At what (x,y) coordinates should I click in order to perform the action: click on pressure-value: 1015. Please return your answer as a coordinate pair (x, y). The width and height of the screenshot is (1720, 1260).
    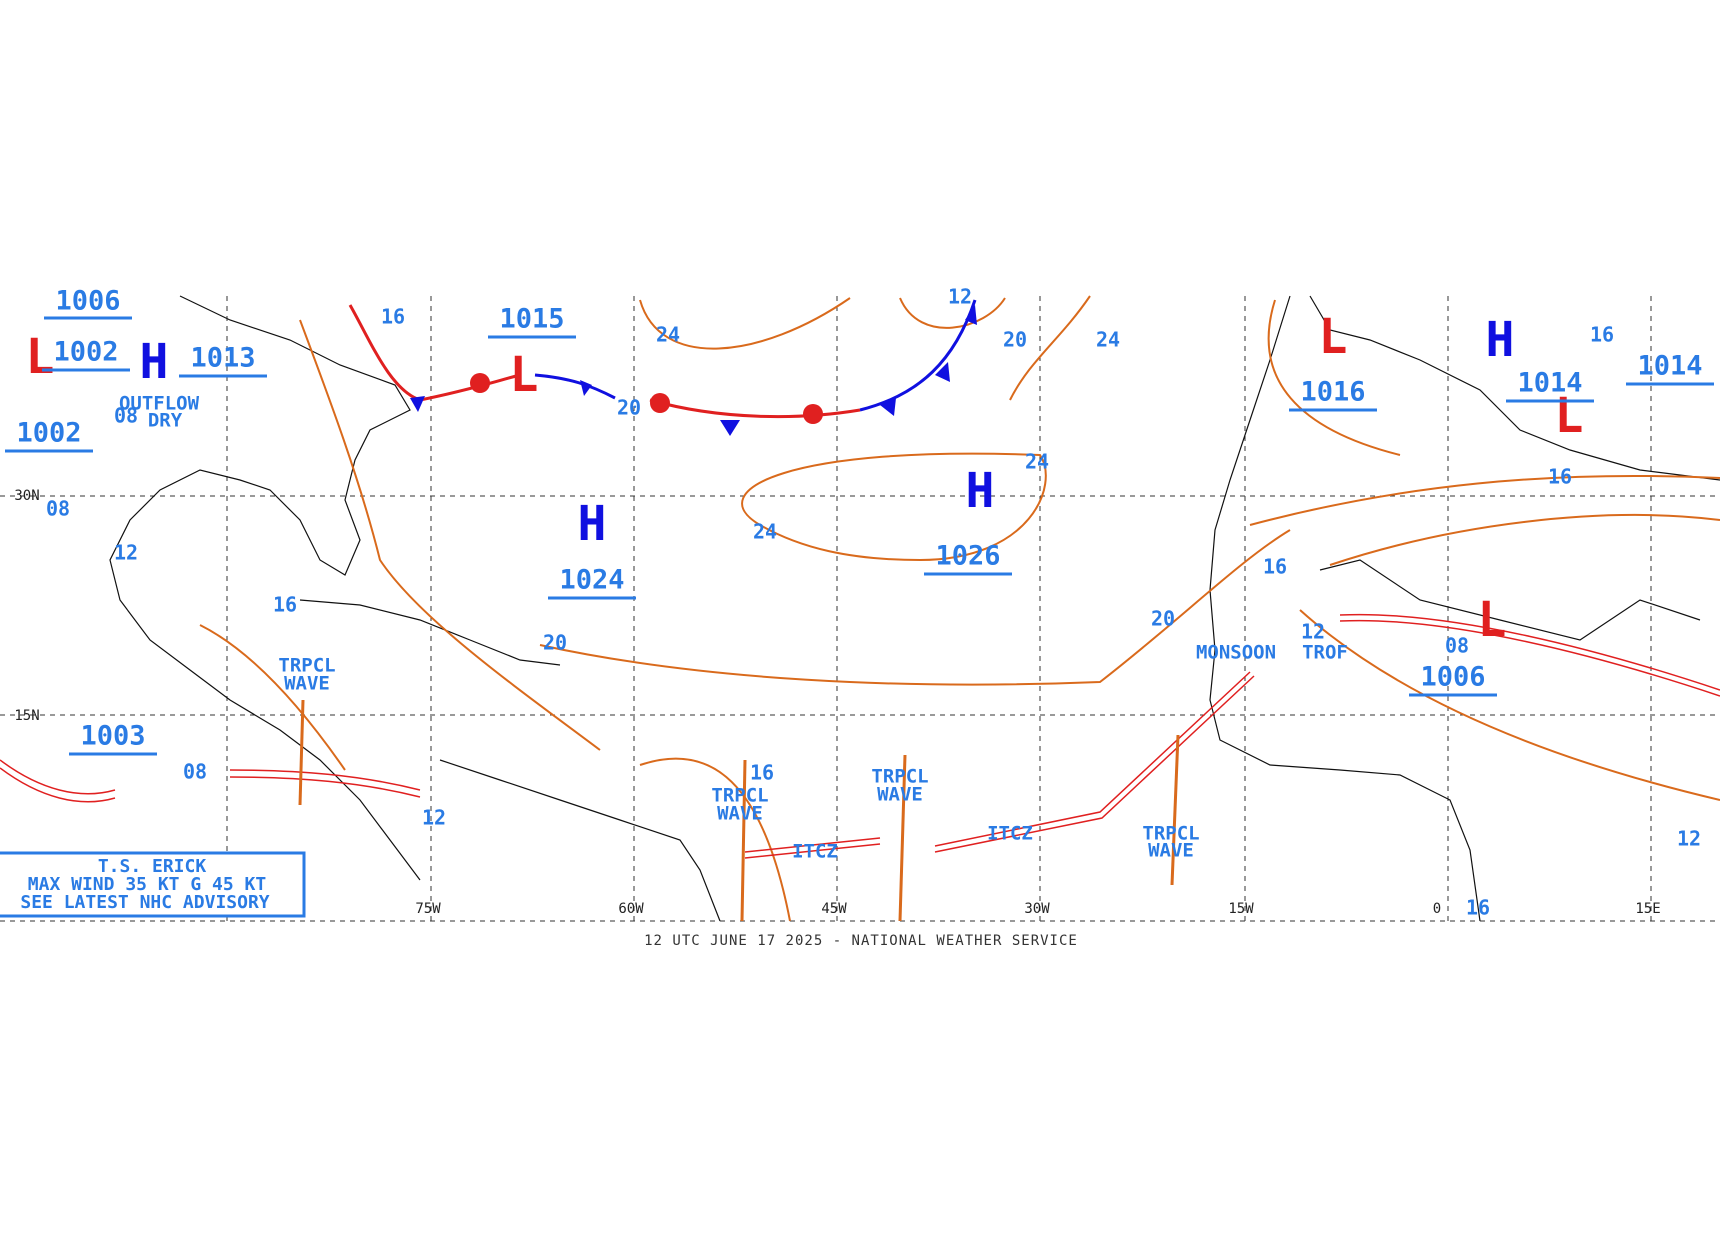
    Looking at the image, I should click on (531, 319).